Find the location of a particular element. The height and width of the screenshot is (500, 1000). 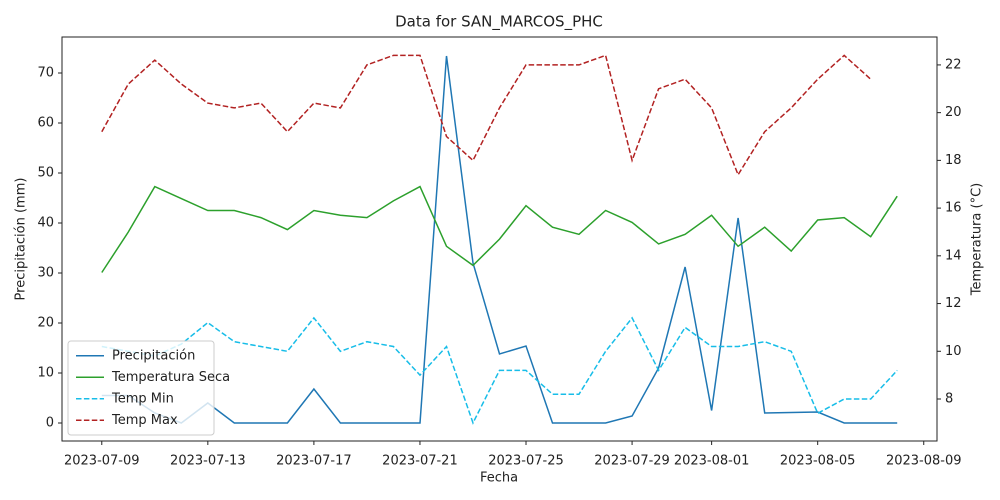

y-tick-label: 70 is located at coordinates (45, 73).